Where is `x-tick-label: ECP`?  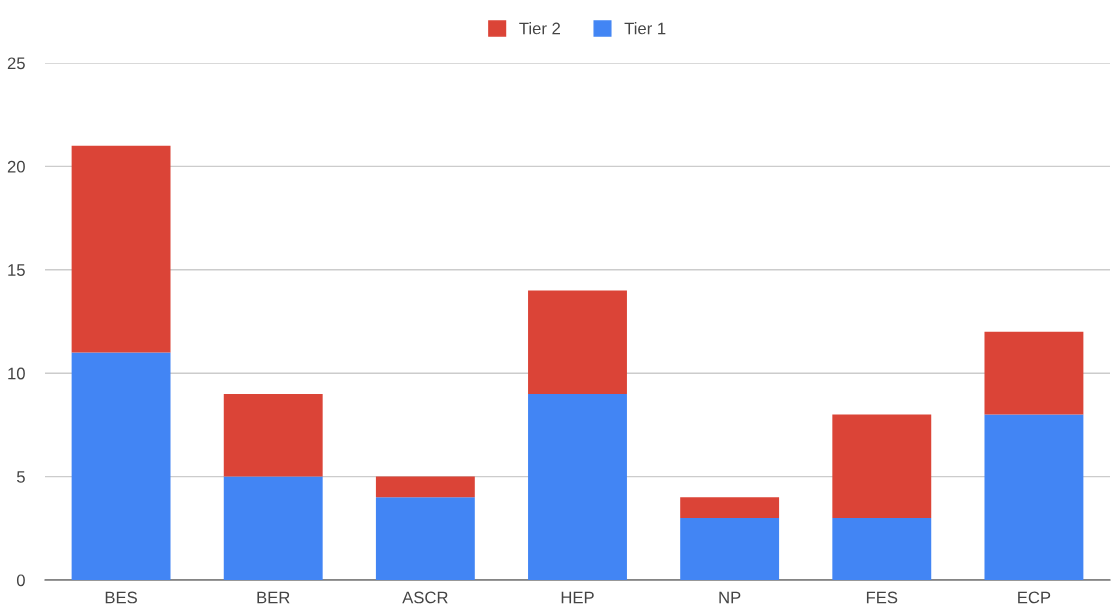 x-tick-label: ECP is located at coordinates (1034, 597).